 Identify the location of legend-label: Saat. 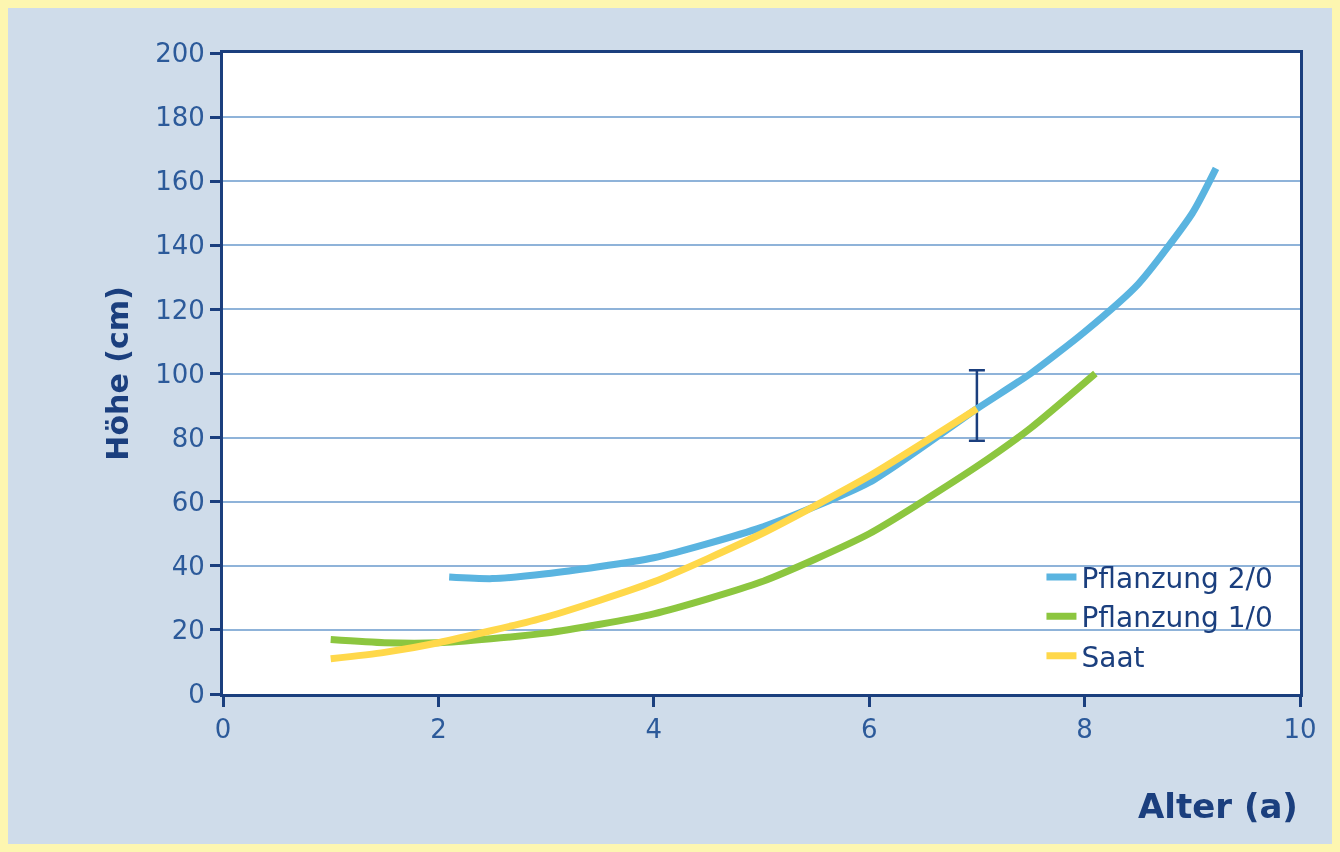
(1113, 657).